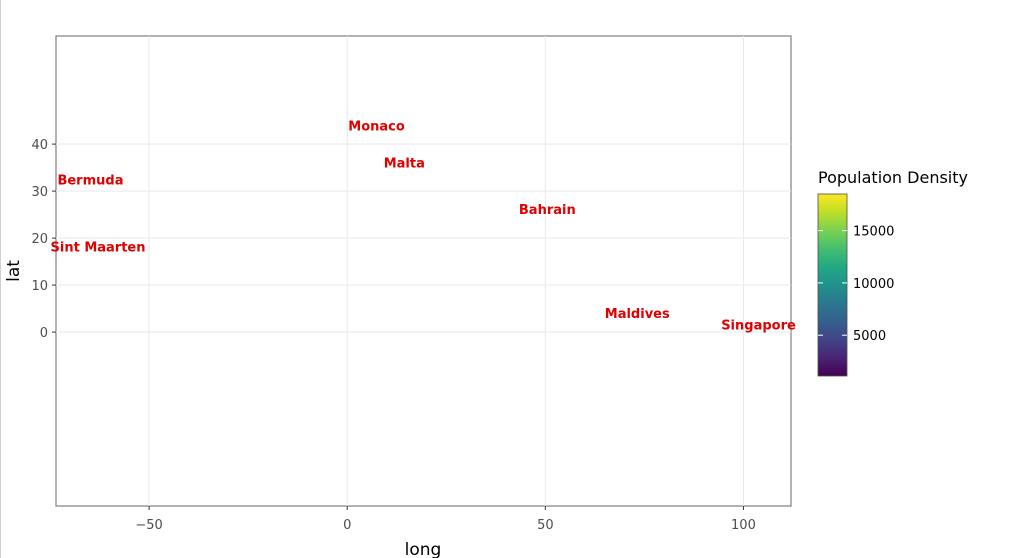 This screenshot has height=558, width=1010. Describe the element at coordinates (39, 286) in the screenshot. I see `y-tick-label: 10` at that location.